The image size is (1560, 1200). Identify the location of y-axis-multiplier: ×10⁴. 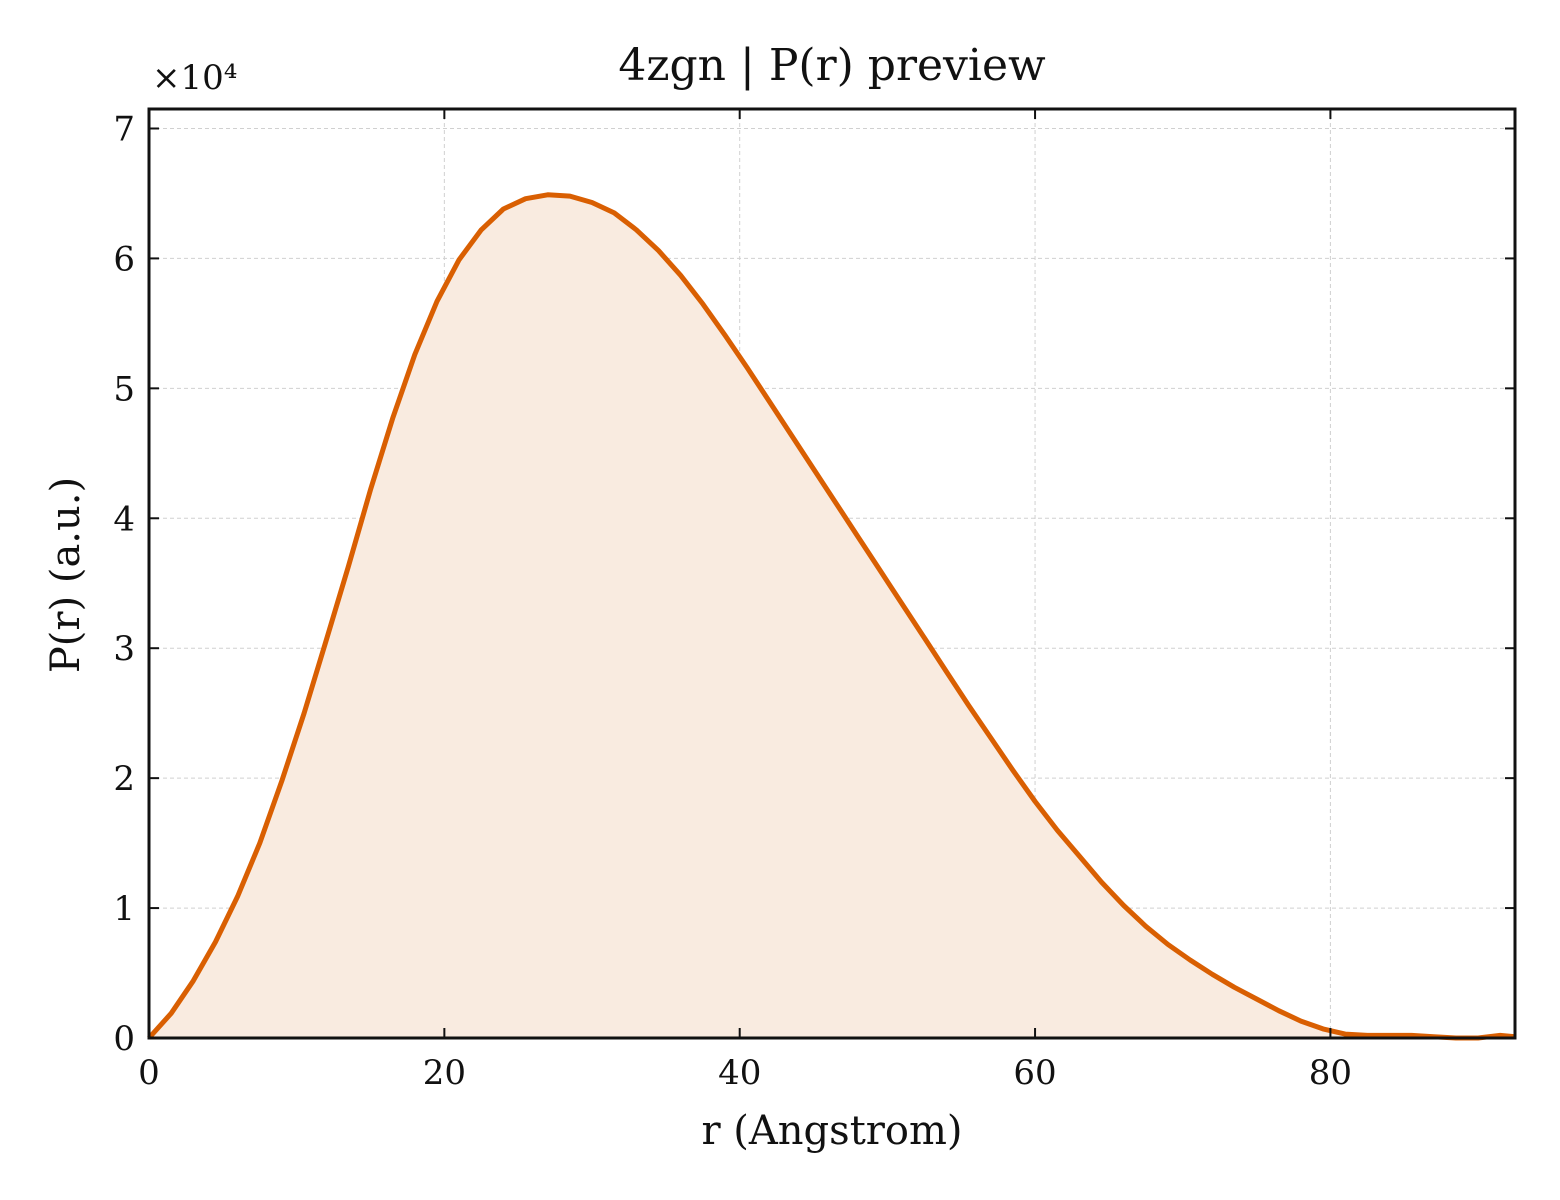
(195, 78).